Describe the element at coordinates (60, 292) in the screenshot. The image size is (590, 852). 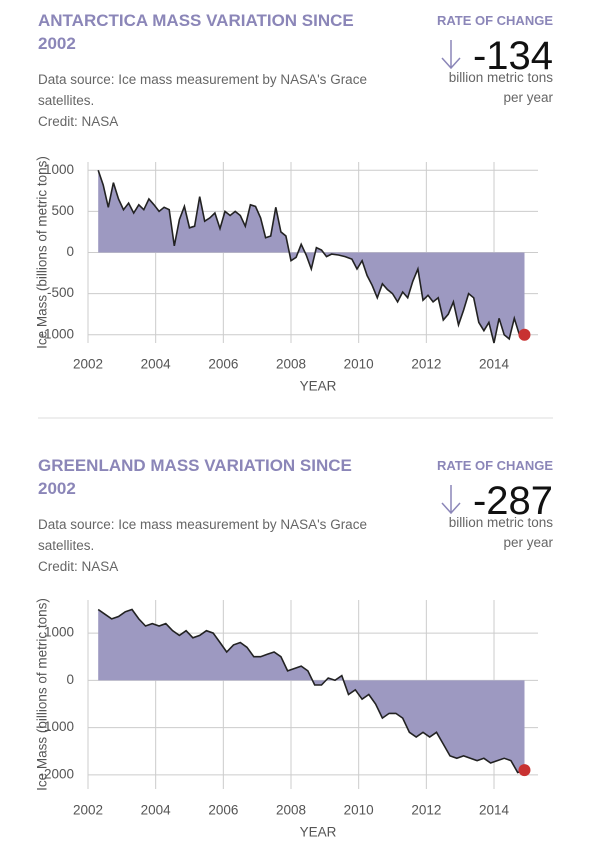
I see `y-tick-label: -500` at that location.